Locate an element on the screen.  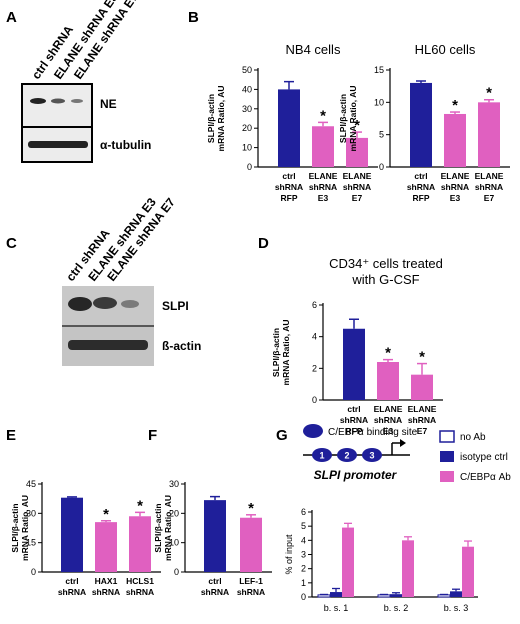
chart-d-xtick-label-3-2: shRNA is located at coordinates (422, 420).